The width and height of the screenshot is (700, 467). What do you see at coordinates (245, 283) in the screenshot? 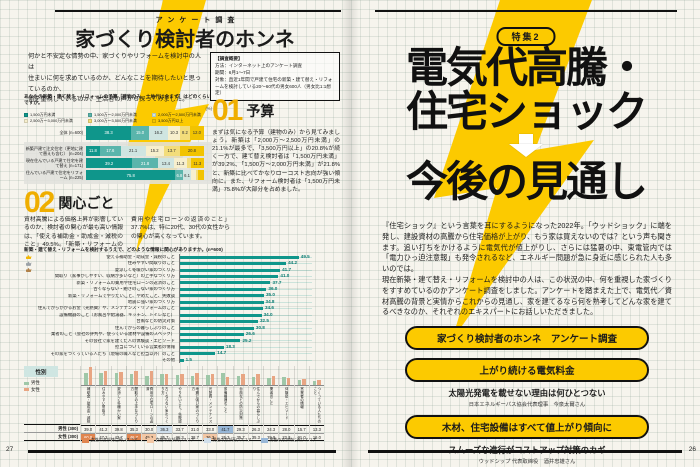
I see `interest-bar-area: 37.7` at bounding box center [245, 283].